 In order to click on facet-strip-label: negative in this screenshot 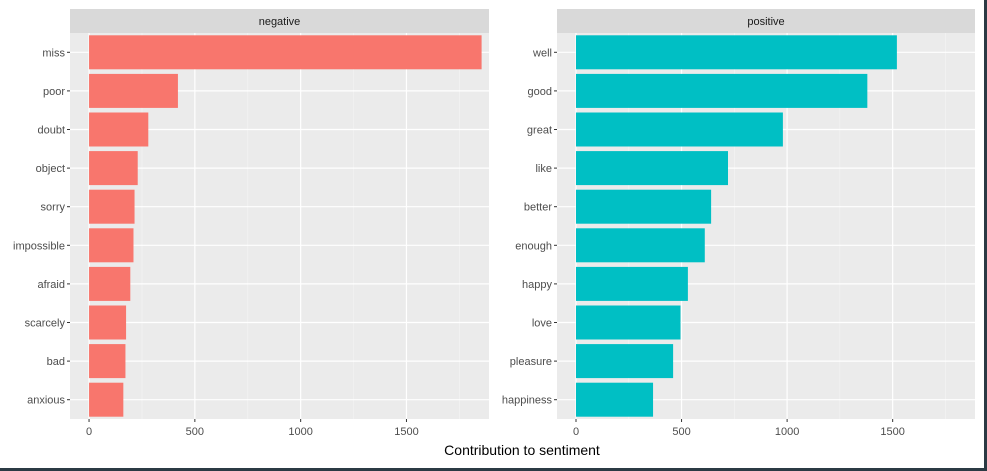, I will do `click(280, 22)`.